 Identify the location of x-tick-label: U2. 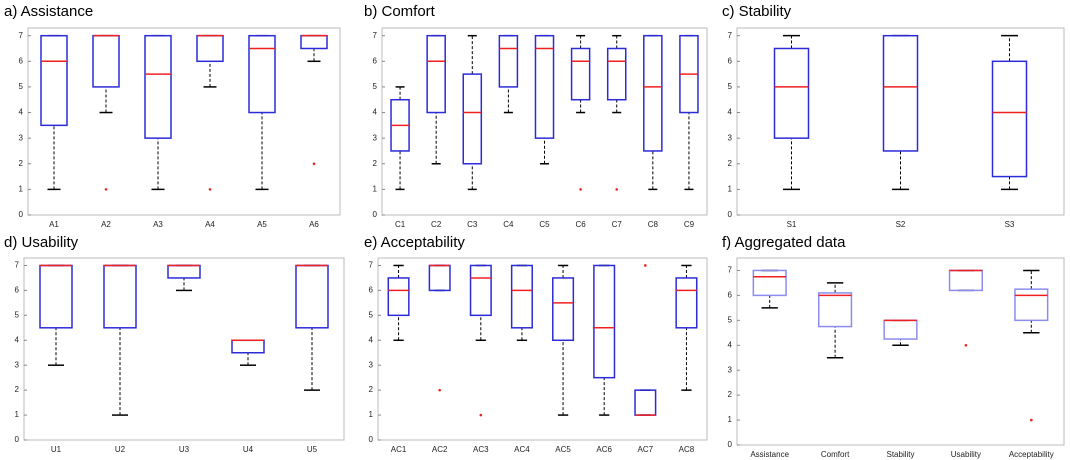
(120, 449).